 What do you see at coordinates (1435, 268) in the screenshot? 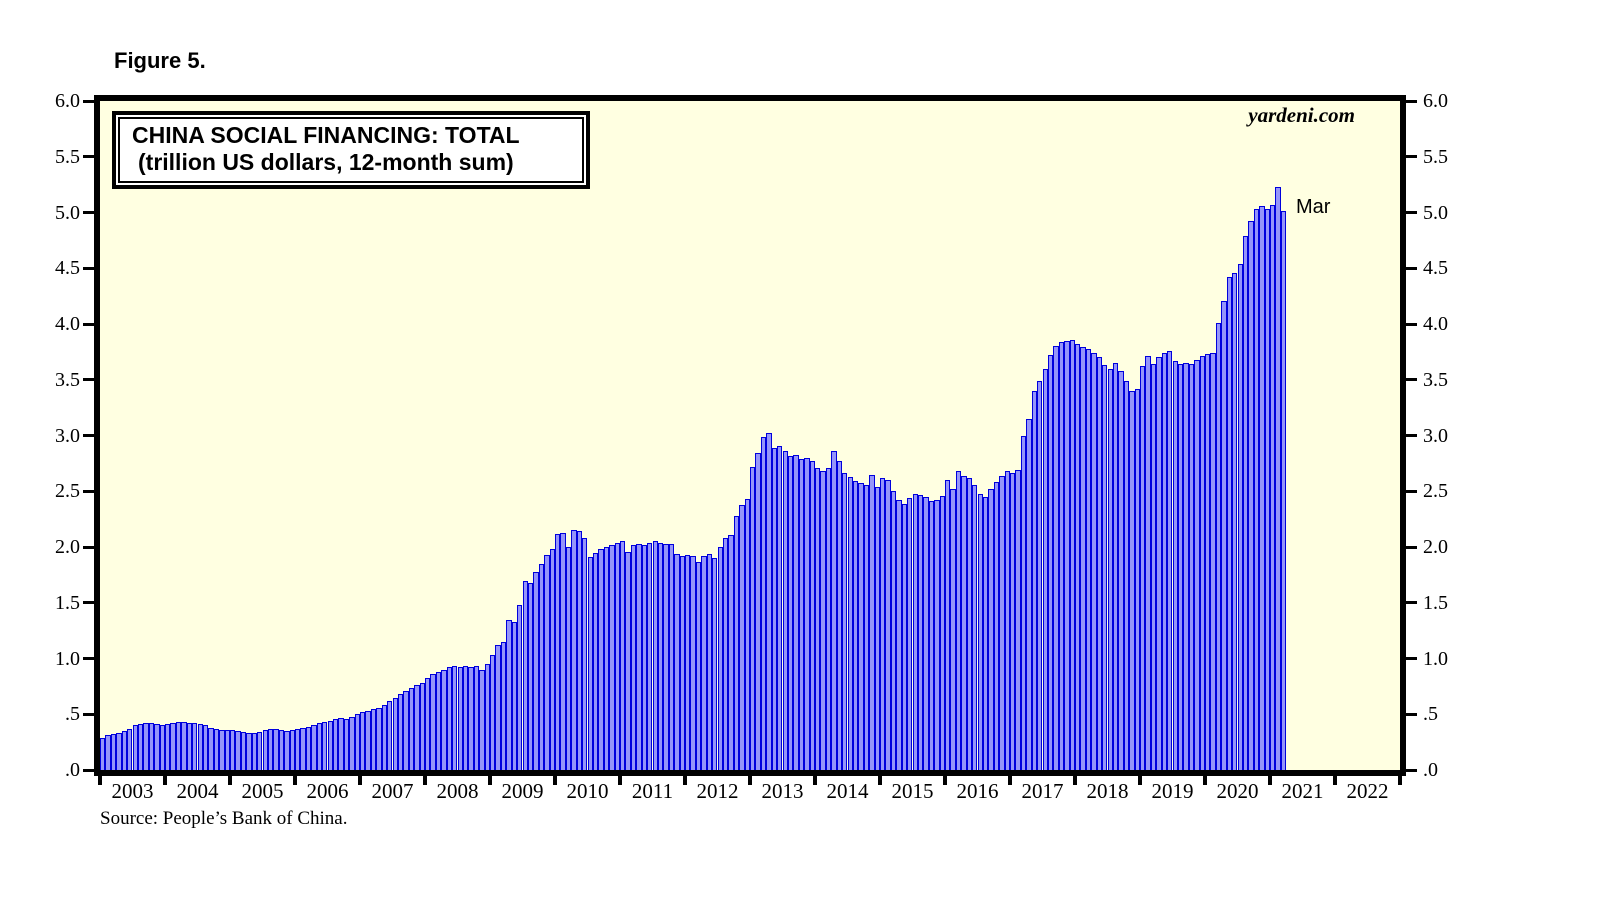
I see `y-tick-label-right: 4.5` at bounding box center [1435, 268].